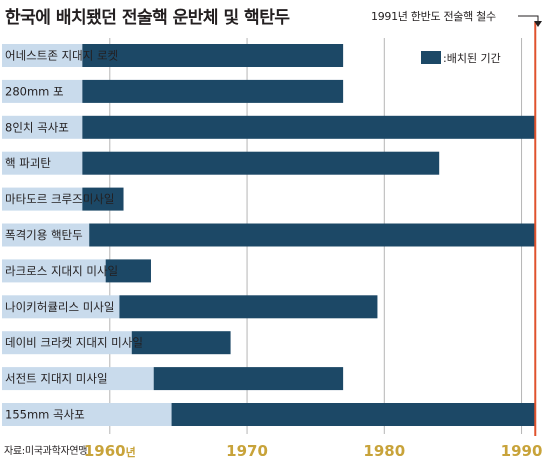 The image size is (550, 461). What do you see at coordinates (45, 415) in the screenshot?
I see `row-label: 155mm 곡사포` at bounding box center [45, 415].